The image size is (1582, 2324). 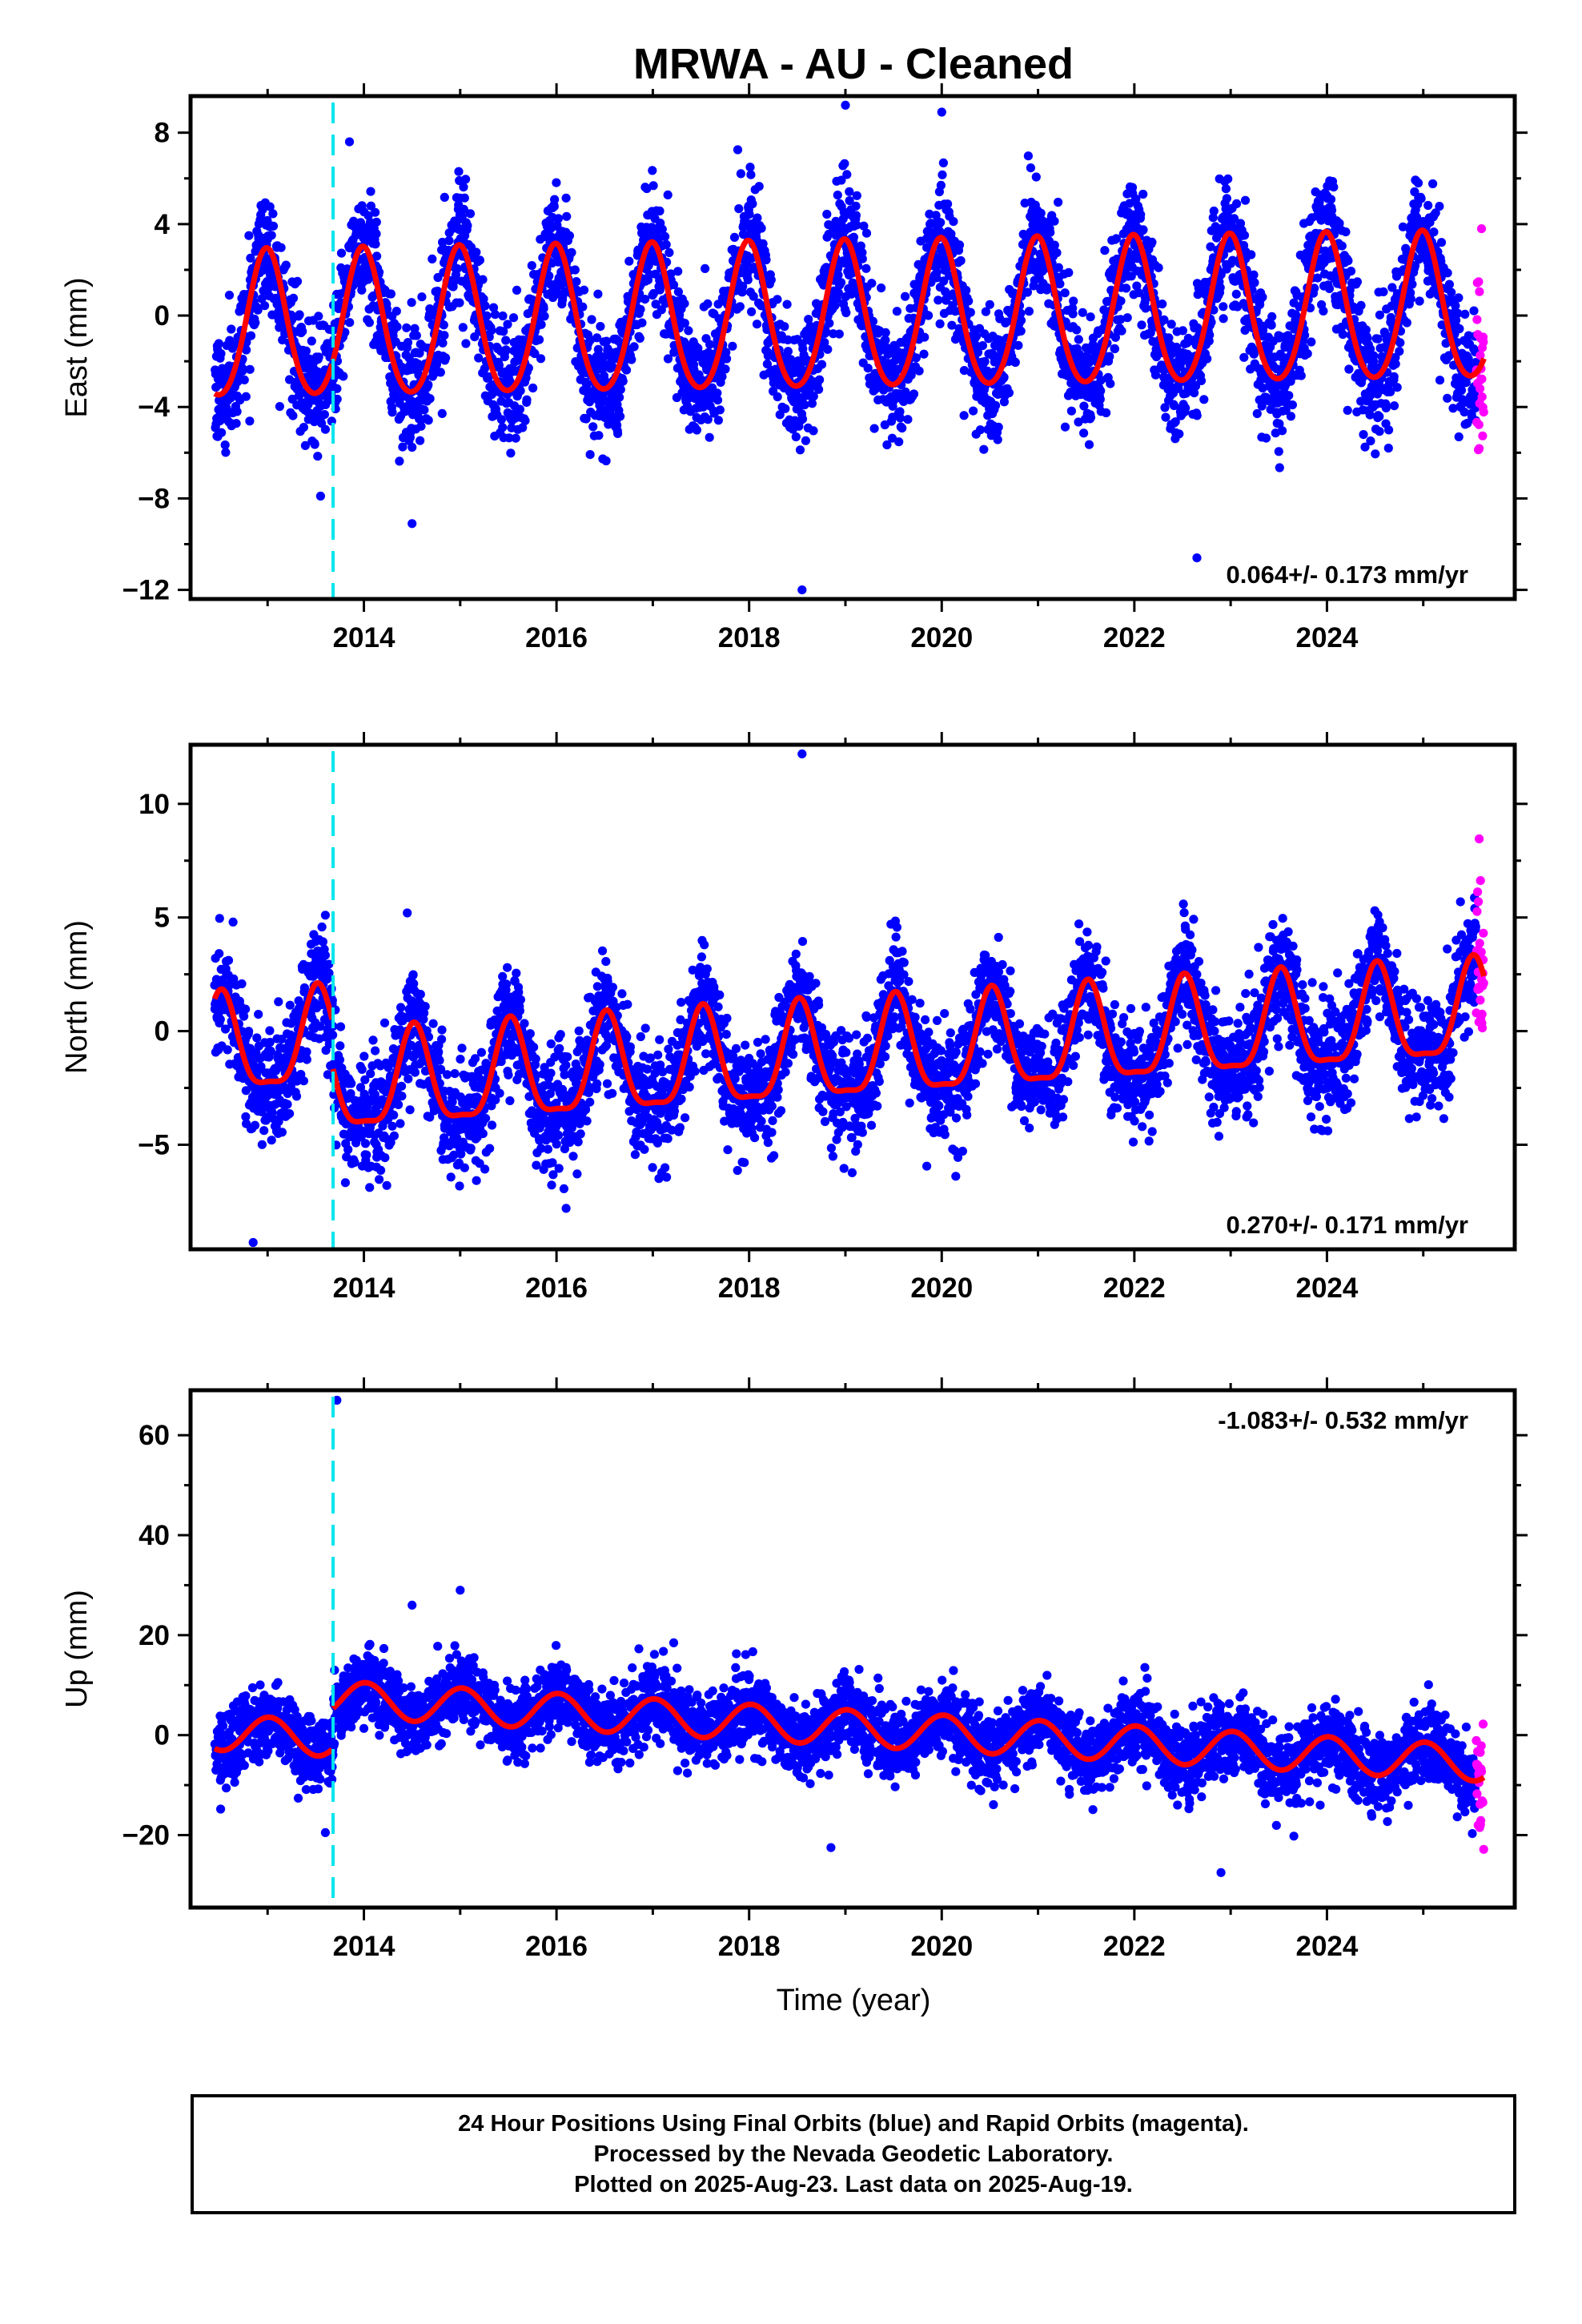 What do you see at coordinates (556, 637) in the screenshot?
I see `x-tick-label: 2016` at bounding box center [556, 637].